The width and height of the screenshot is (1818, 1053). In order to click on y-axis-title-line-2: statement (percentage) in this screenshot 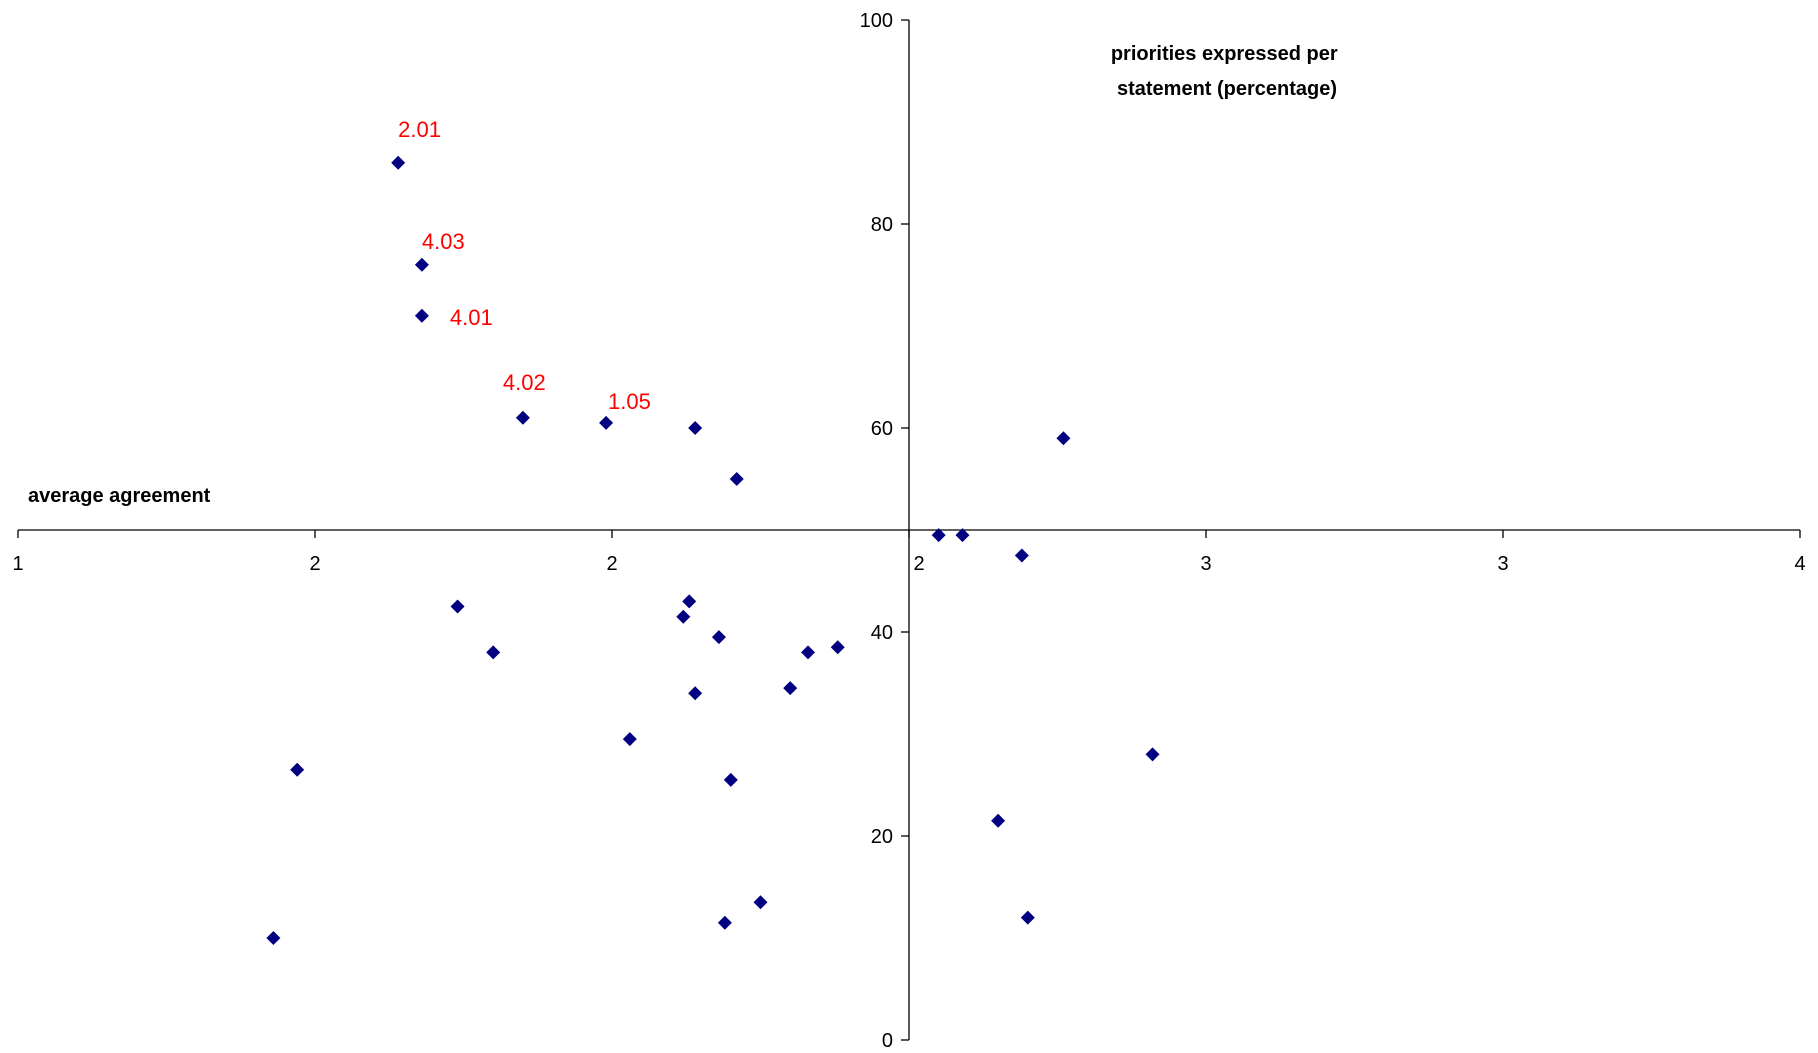, I will do `click(1227, 89)`.